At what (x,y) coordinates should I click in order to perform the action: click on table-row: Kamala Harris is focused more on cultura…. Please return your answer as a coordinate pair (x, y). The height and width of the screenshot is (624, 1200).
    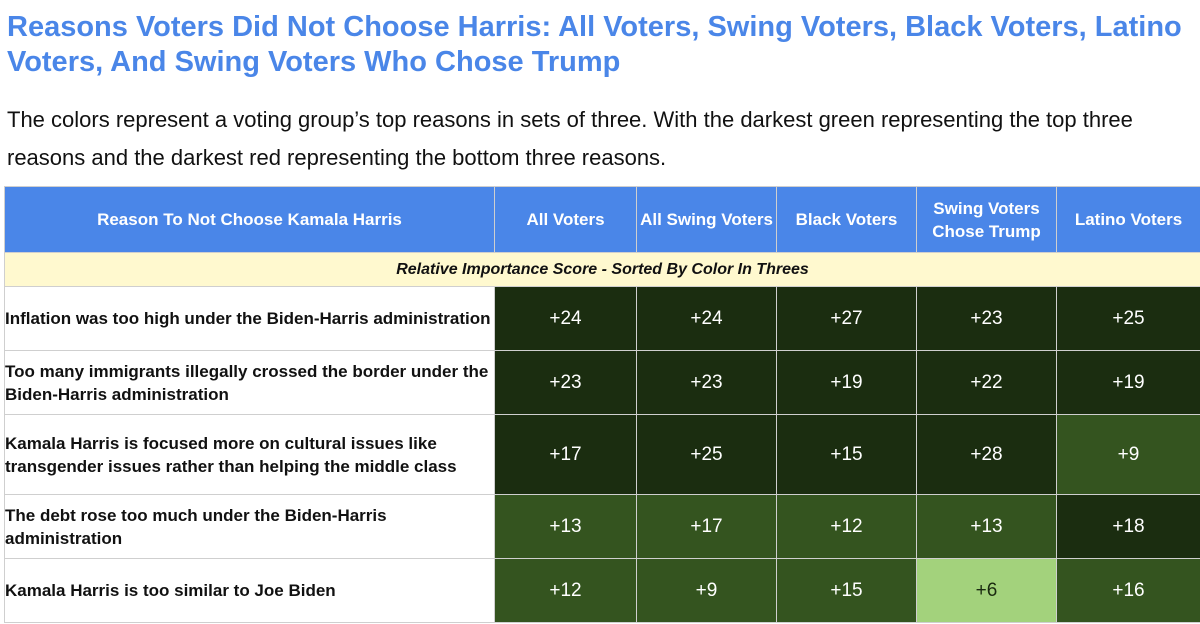
    Looking at the image, I should click on (602, 454).